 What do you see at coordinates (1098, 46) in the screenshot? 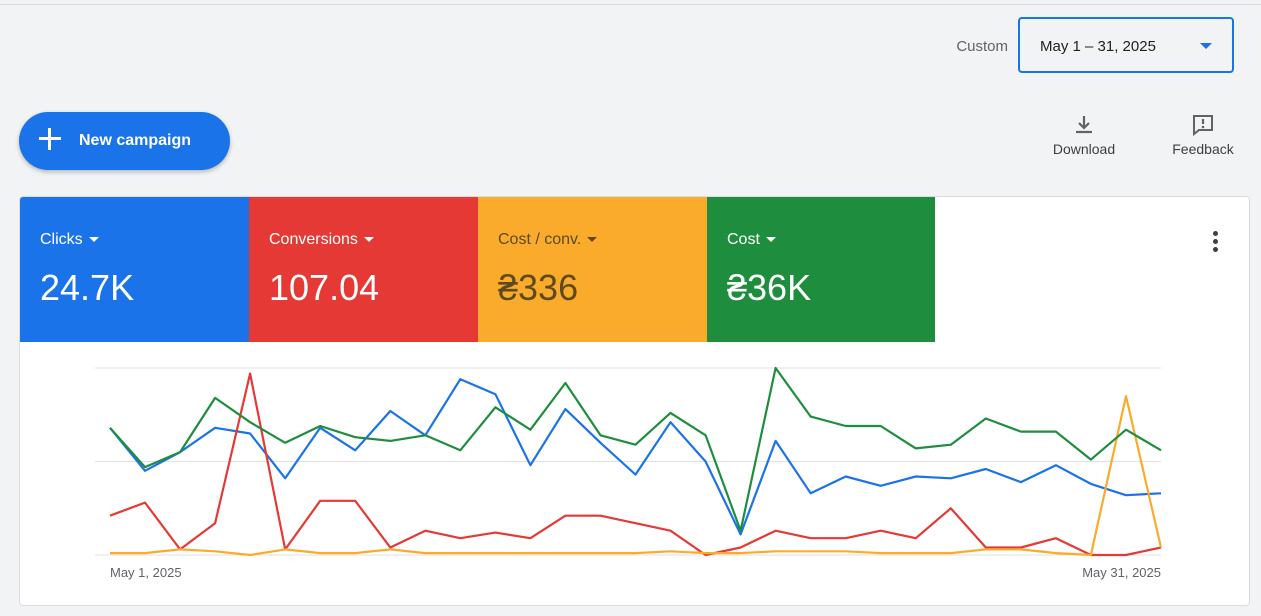
I see `date-range-value: May 1 – 31, 2025` at bounding box center [1098, 46].